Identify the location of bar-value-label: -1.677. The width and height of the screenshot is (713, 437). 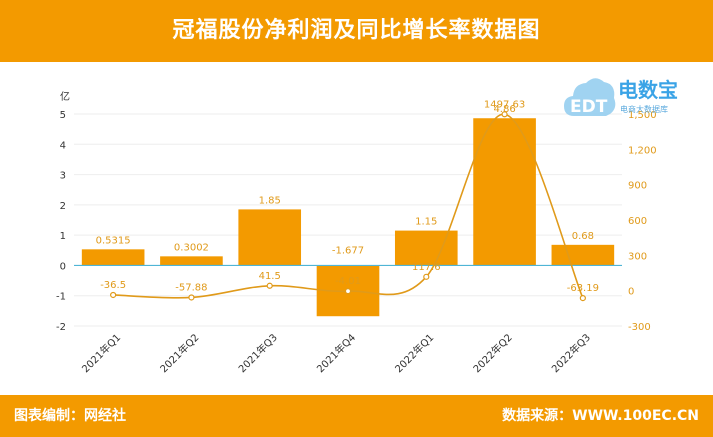
(348, 250).